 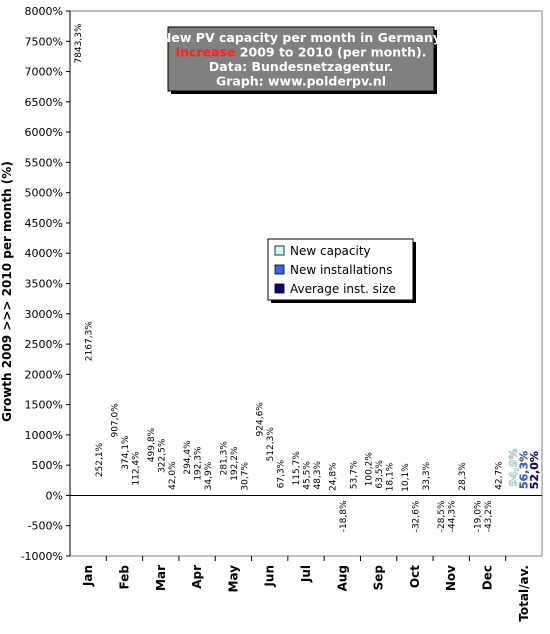 I want to click on x-tick-label: Apr, so click(x=197, y=577).